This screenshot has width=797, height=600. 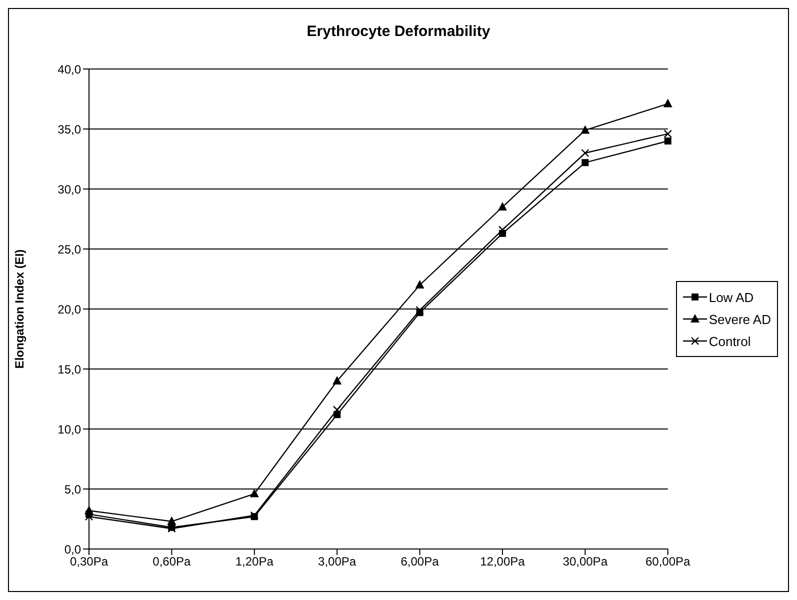 I want to click on x-tick-label: 0,60Pa, so click(x=172, y=561).